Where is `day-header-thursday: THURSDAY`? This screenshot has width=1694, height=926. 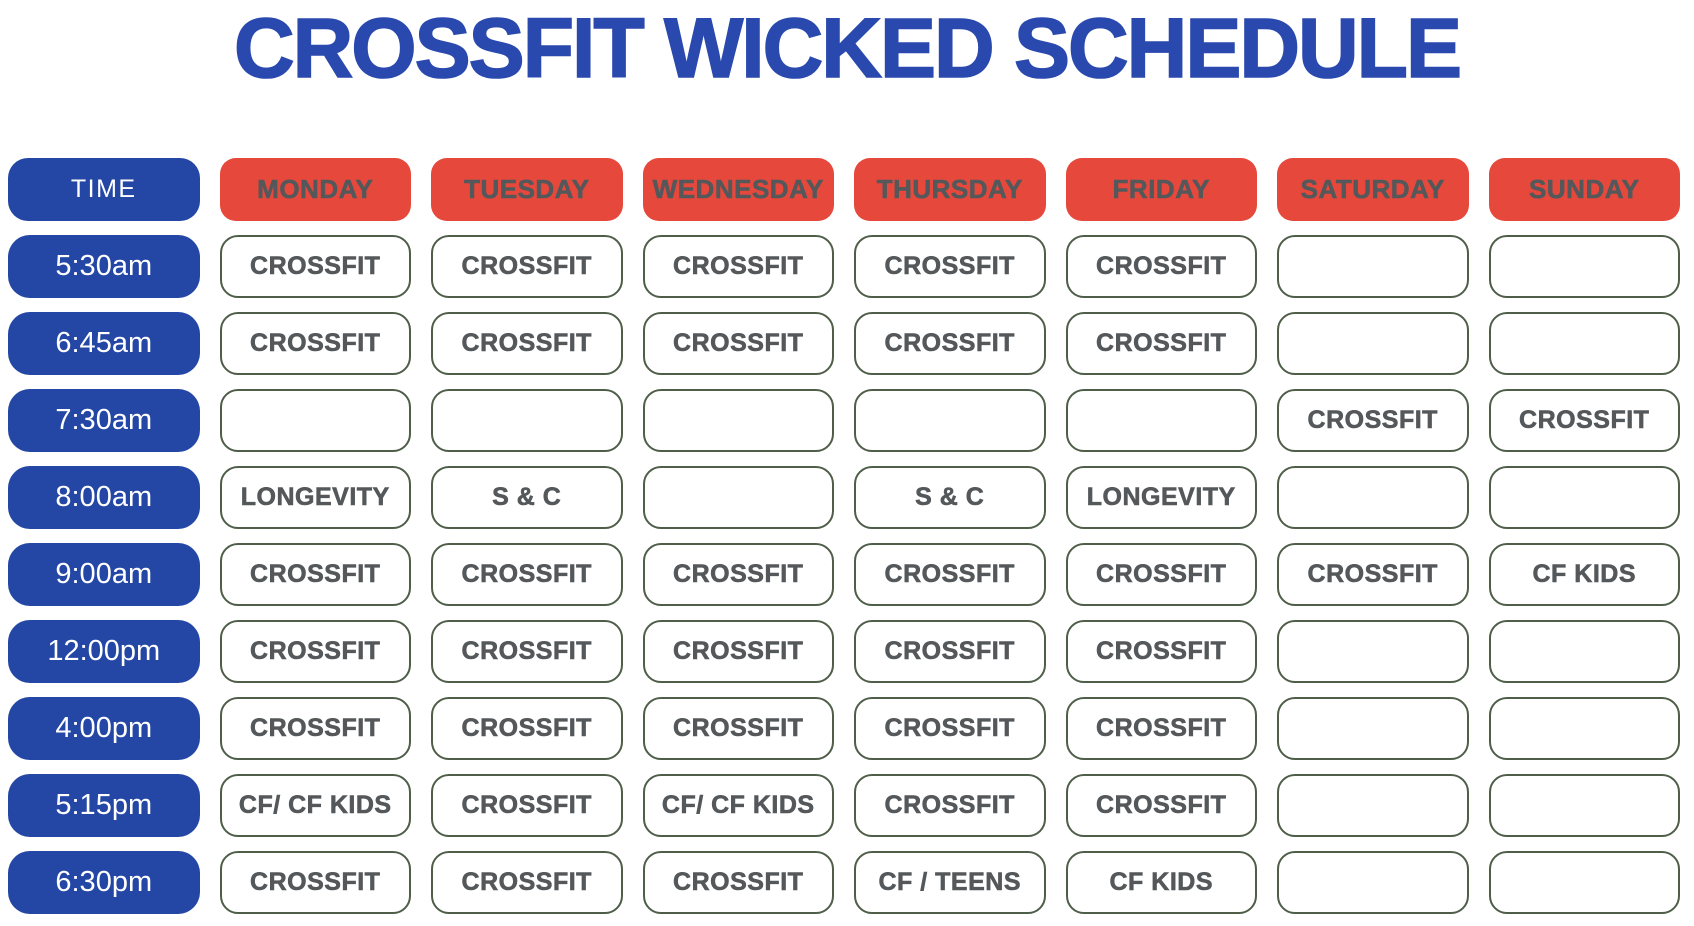
day-header-thursday: THURSDAY is located at coordinates (950, 189).